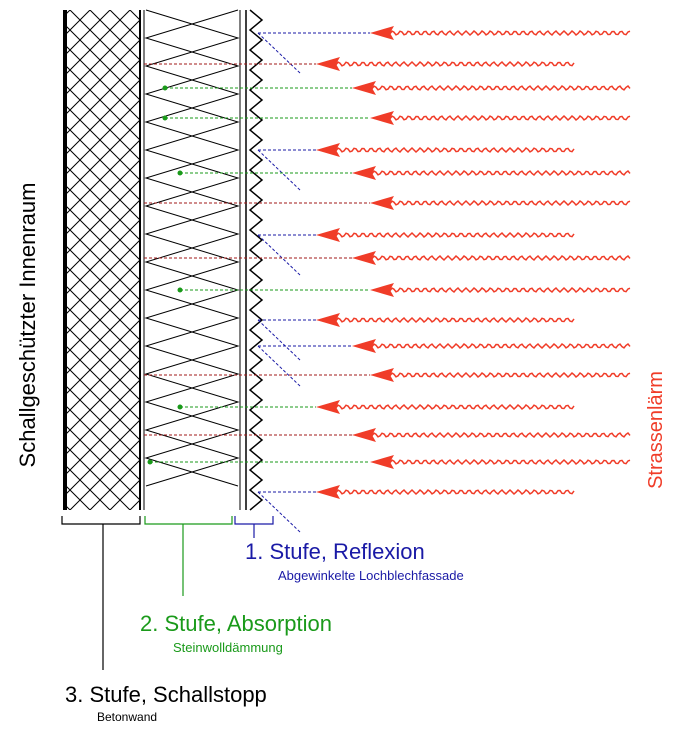 This screenshot has height=732, width=684. Describe the element at coordinates (228, 647) in the screenshot. I see `stage-subtitle: Steinwolldämmung` at that location.